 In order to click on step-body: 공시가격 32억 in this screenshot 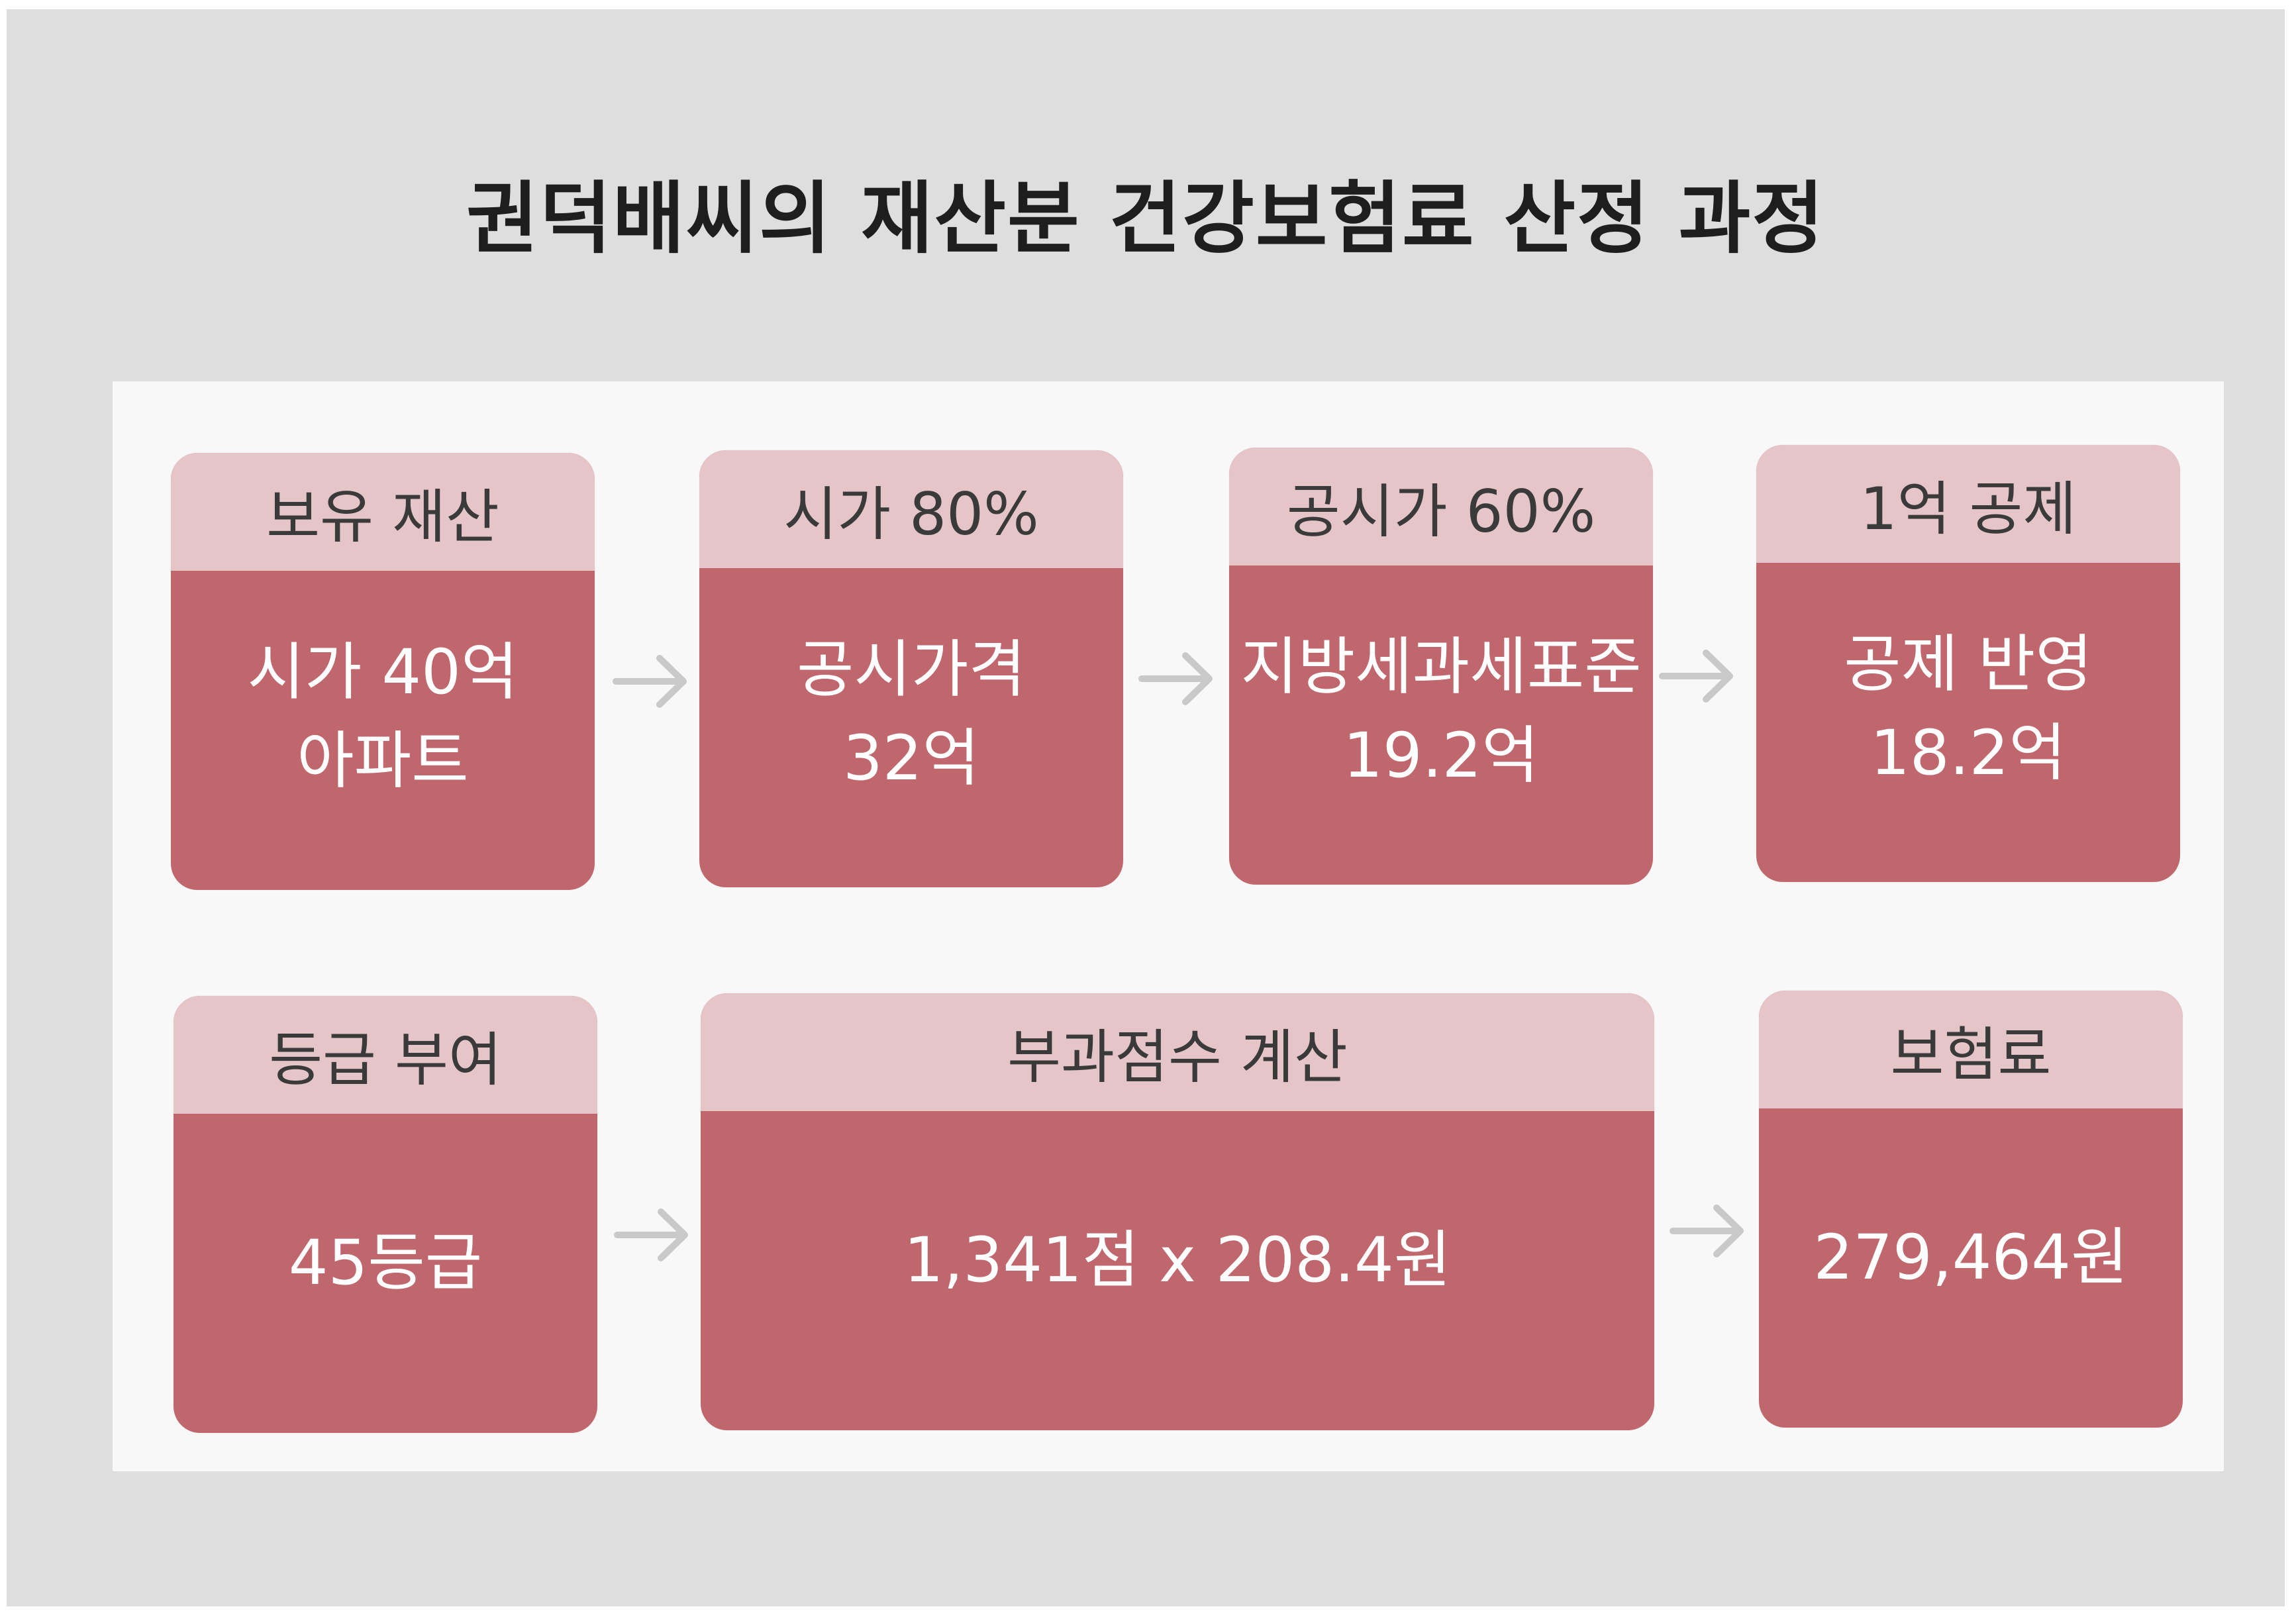, I will do `click(911, 727)`.